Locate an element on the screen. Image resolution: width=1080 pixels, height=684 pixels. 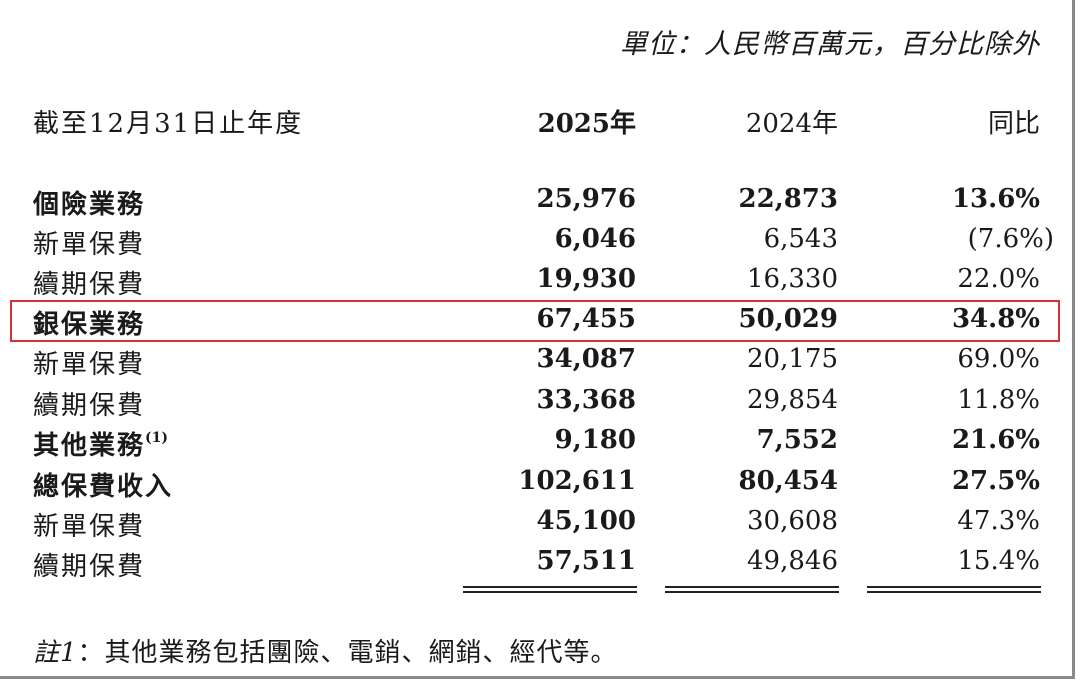
row-label: 總保費收入 is located at coordinates (103, 487).